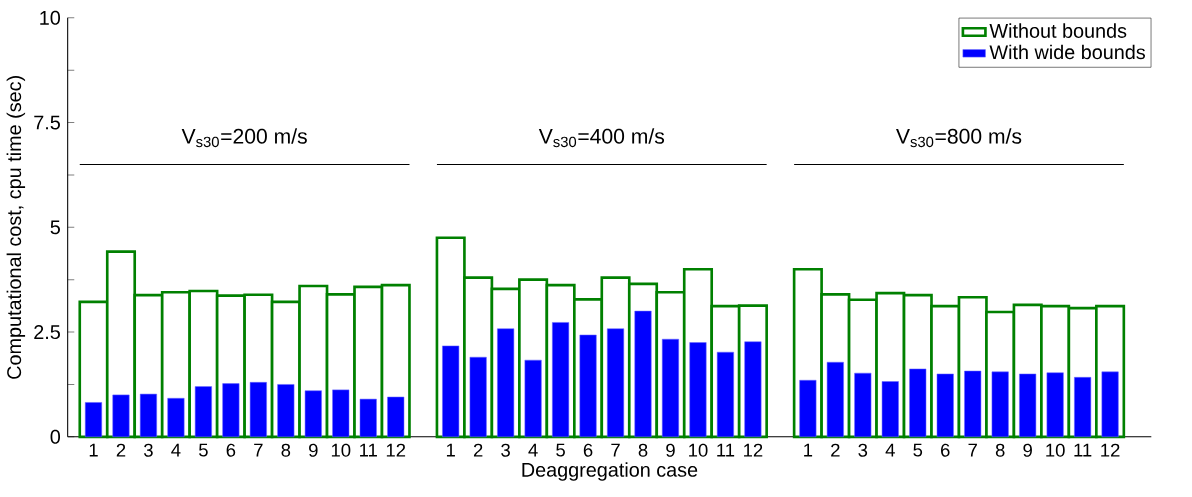  Describe the element at coordinates (959, 138) in the screenshot. I see `annotation: V$_{s30}$=800 m/s` at that location.